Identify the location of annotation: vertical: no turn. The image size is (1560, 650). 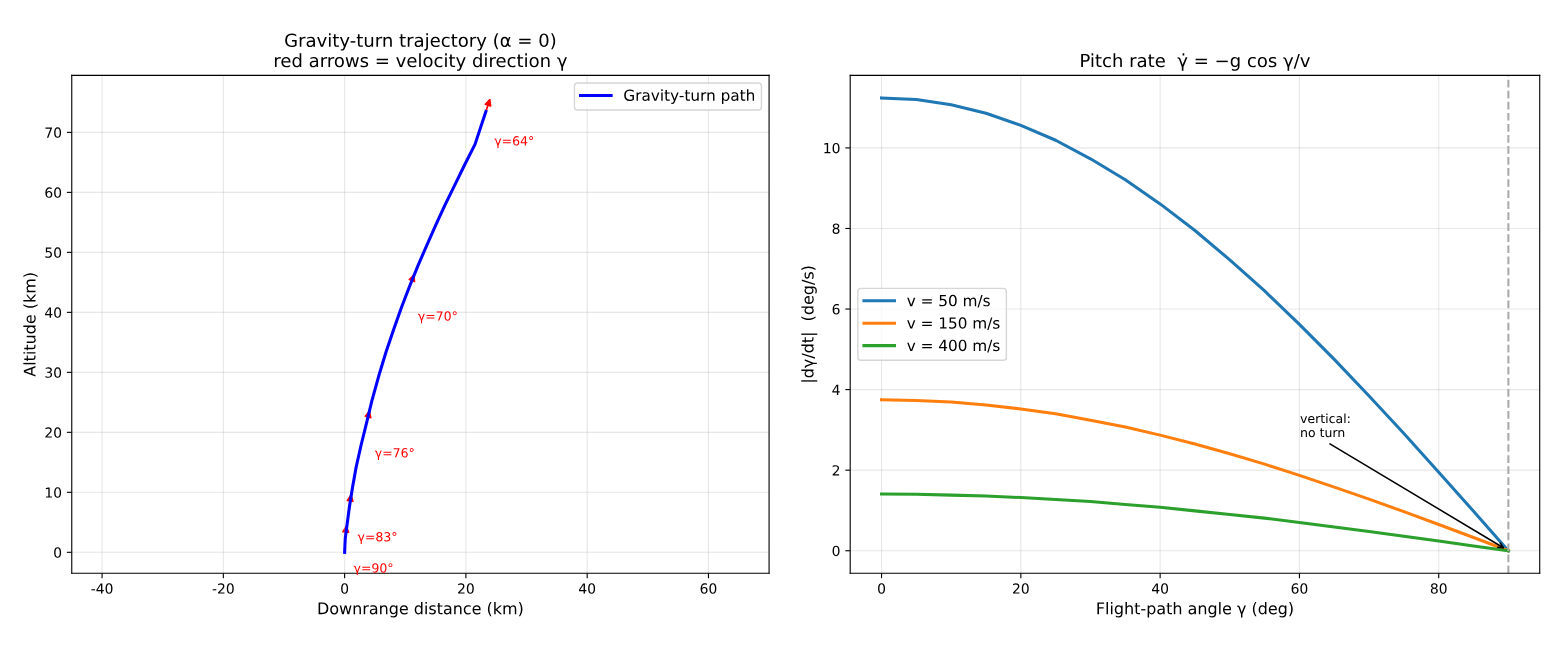
(1325, 425).